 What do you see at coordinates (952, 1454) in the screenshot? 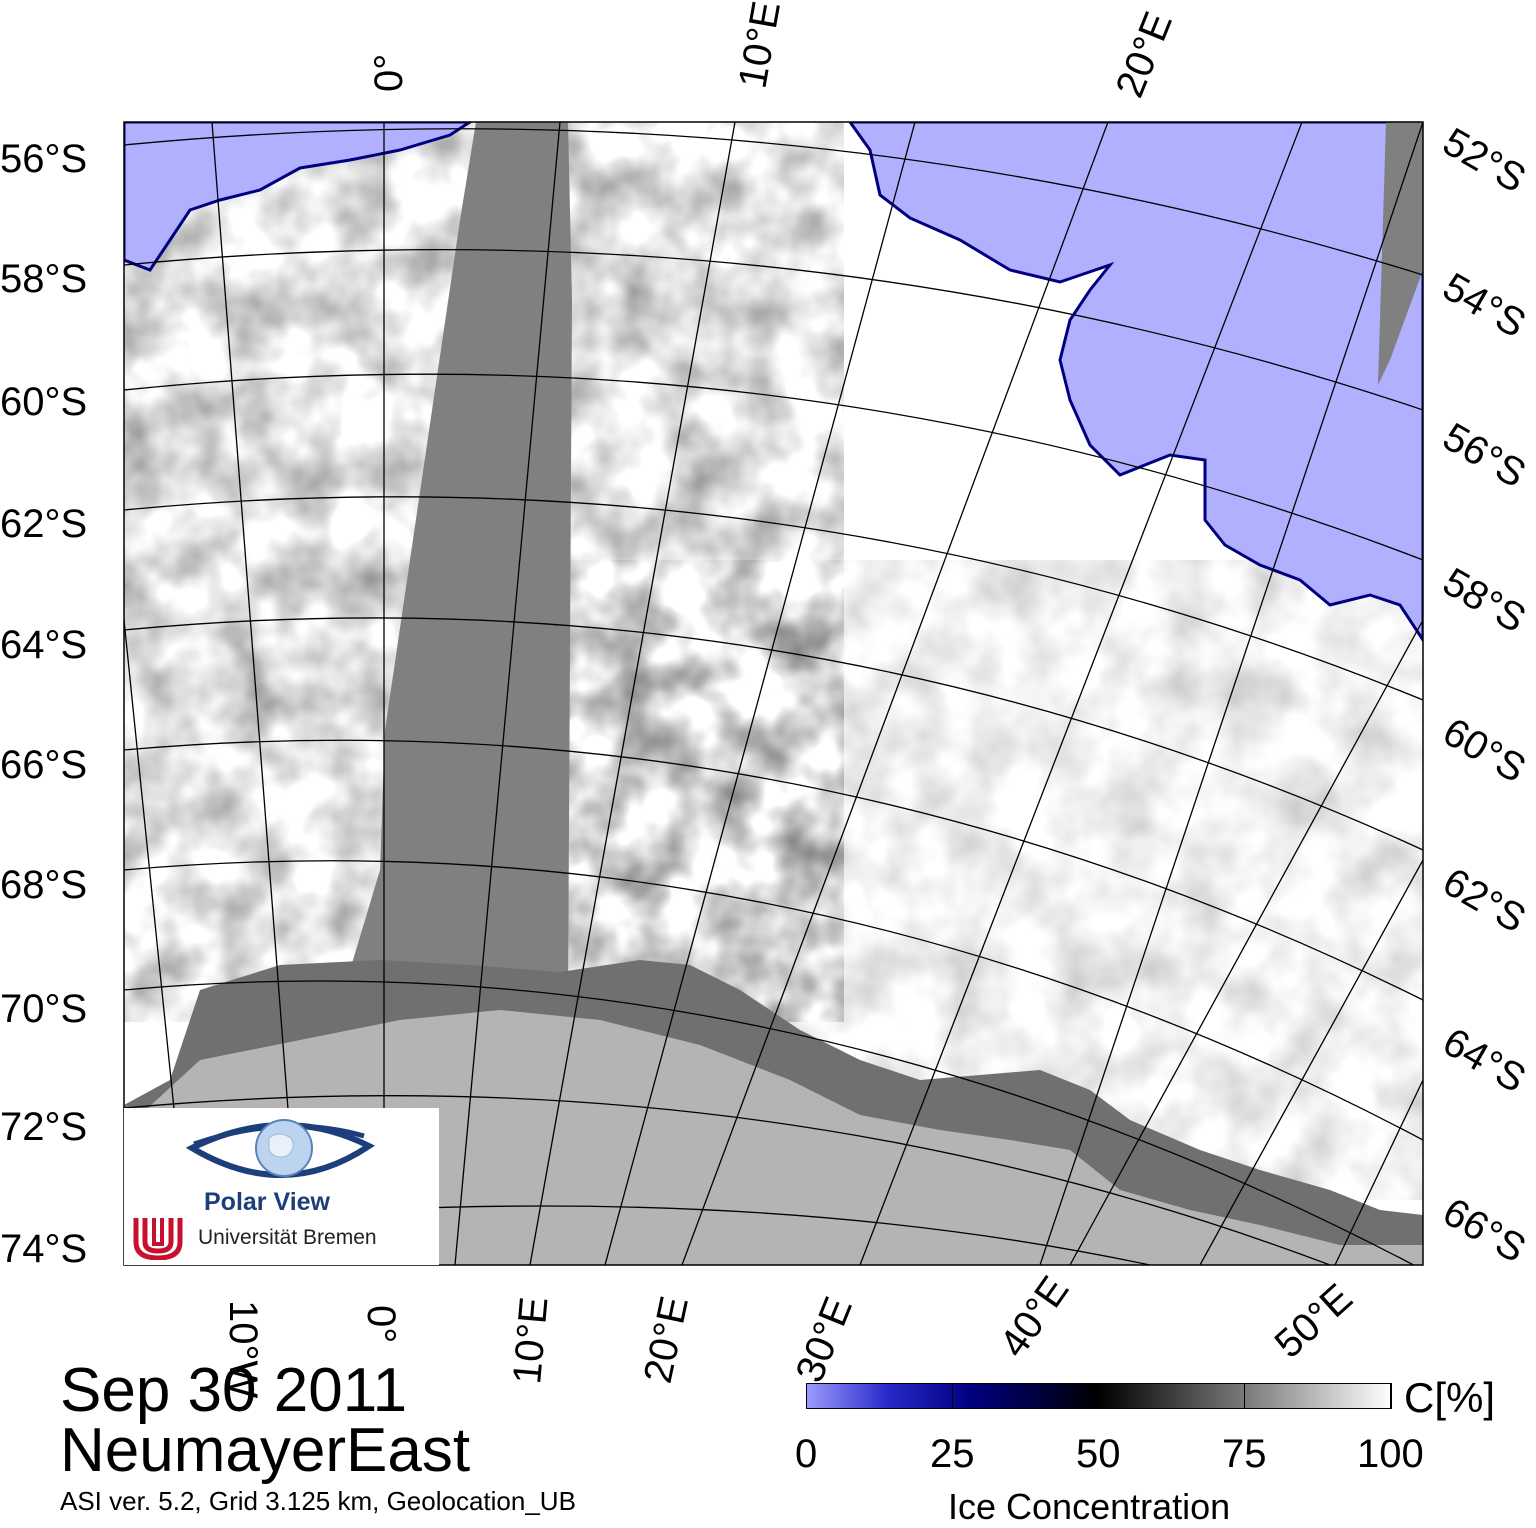
I see `colorbar-tick-label: 25` at bounding box center [952, 1454].